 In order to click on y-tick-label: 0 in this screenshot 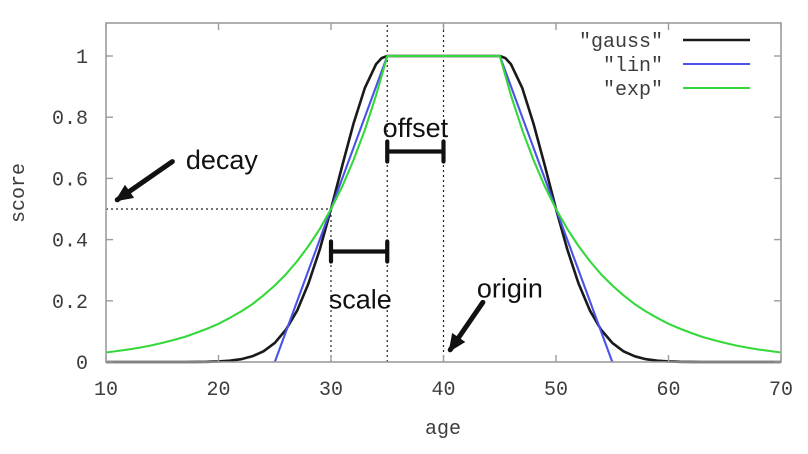, I will do `click(82, 364)`.